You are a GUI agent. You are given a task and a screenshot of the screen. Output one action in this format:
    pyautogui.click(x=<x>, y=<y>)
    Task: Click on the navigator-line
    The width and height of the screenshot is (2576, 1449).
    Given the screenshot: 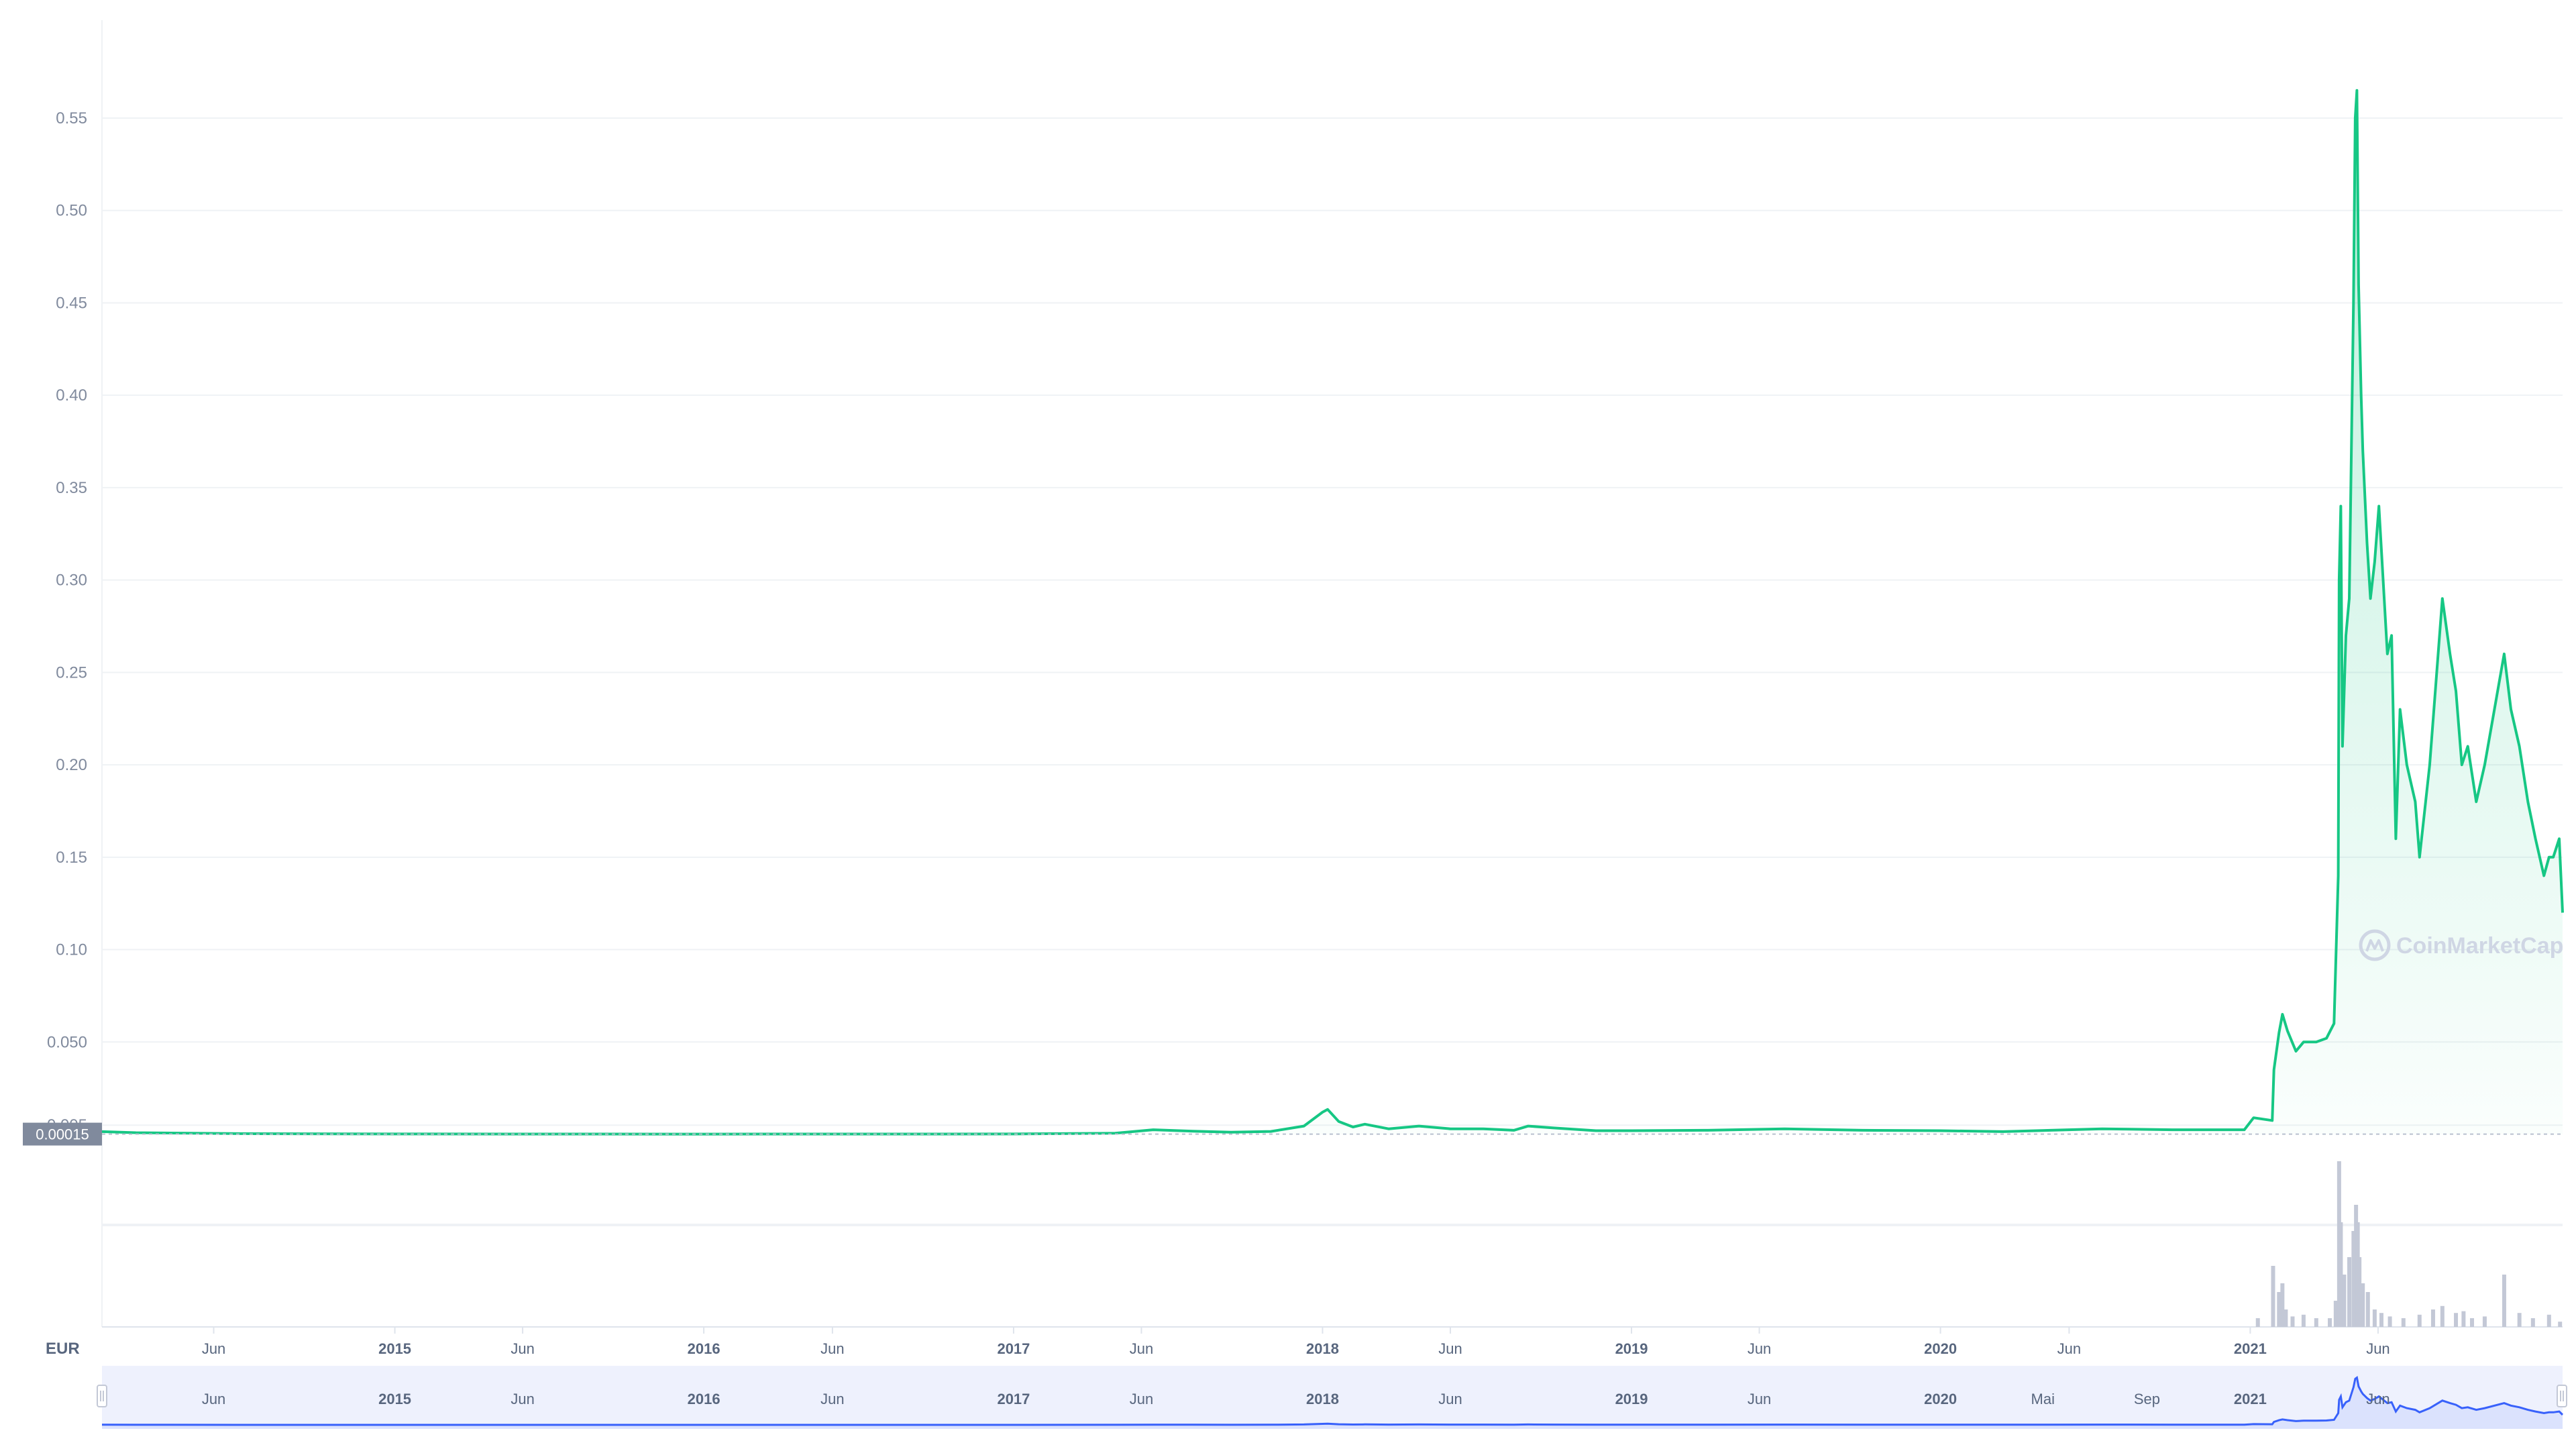 What is the action you would take?
    pyautogui.click(x=1332, y=1401)
    